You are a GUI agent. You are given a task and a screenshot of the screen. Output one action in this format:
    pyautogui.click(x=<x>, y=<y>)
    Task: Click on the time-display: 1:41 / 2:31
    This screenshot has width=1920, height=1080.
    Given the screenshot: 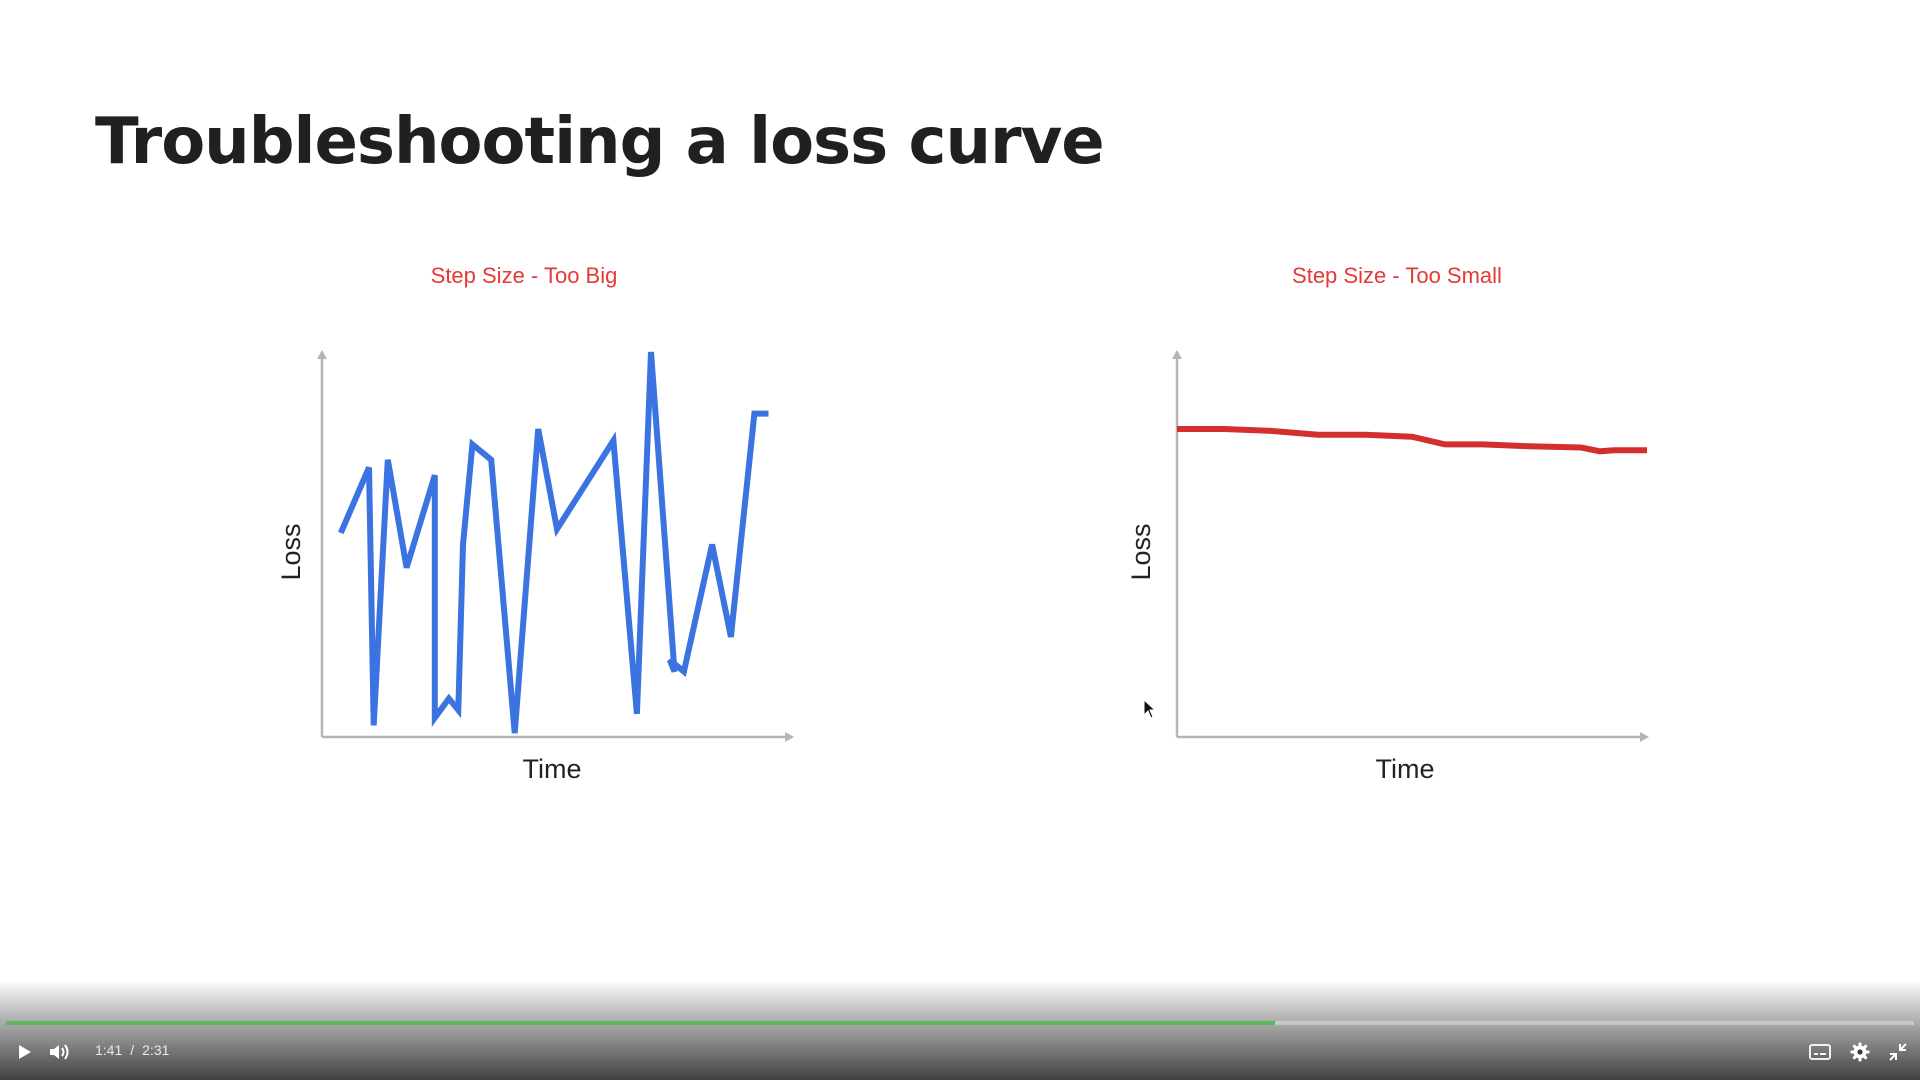 What is the action you would take?
    pyautogui.click(x=132, y=1050)
    